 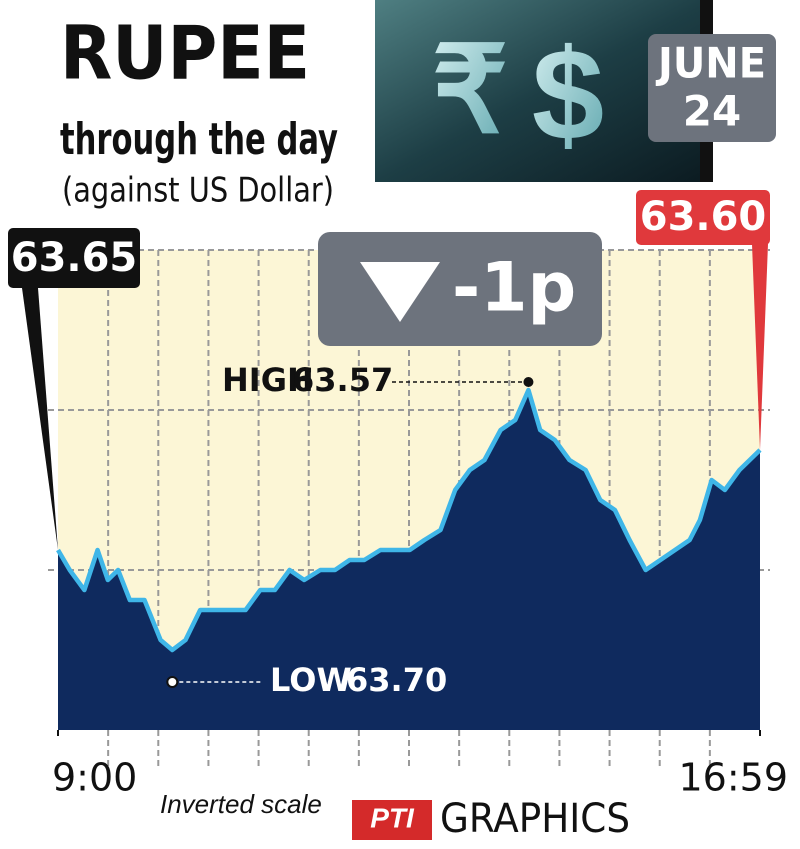 What do you see at coordinates (342, 380) in the screenshot?
I see `high-label: 63.57` at bounding box center [342, 380].